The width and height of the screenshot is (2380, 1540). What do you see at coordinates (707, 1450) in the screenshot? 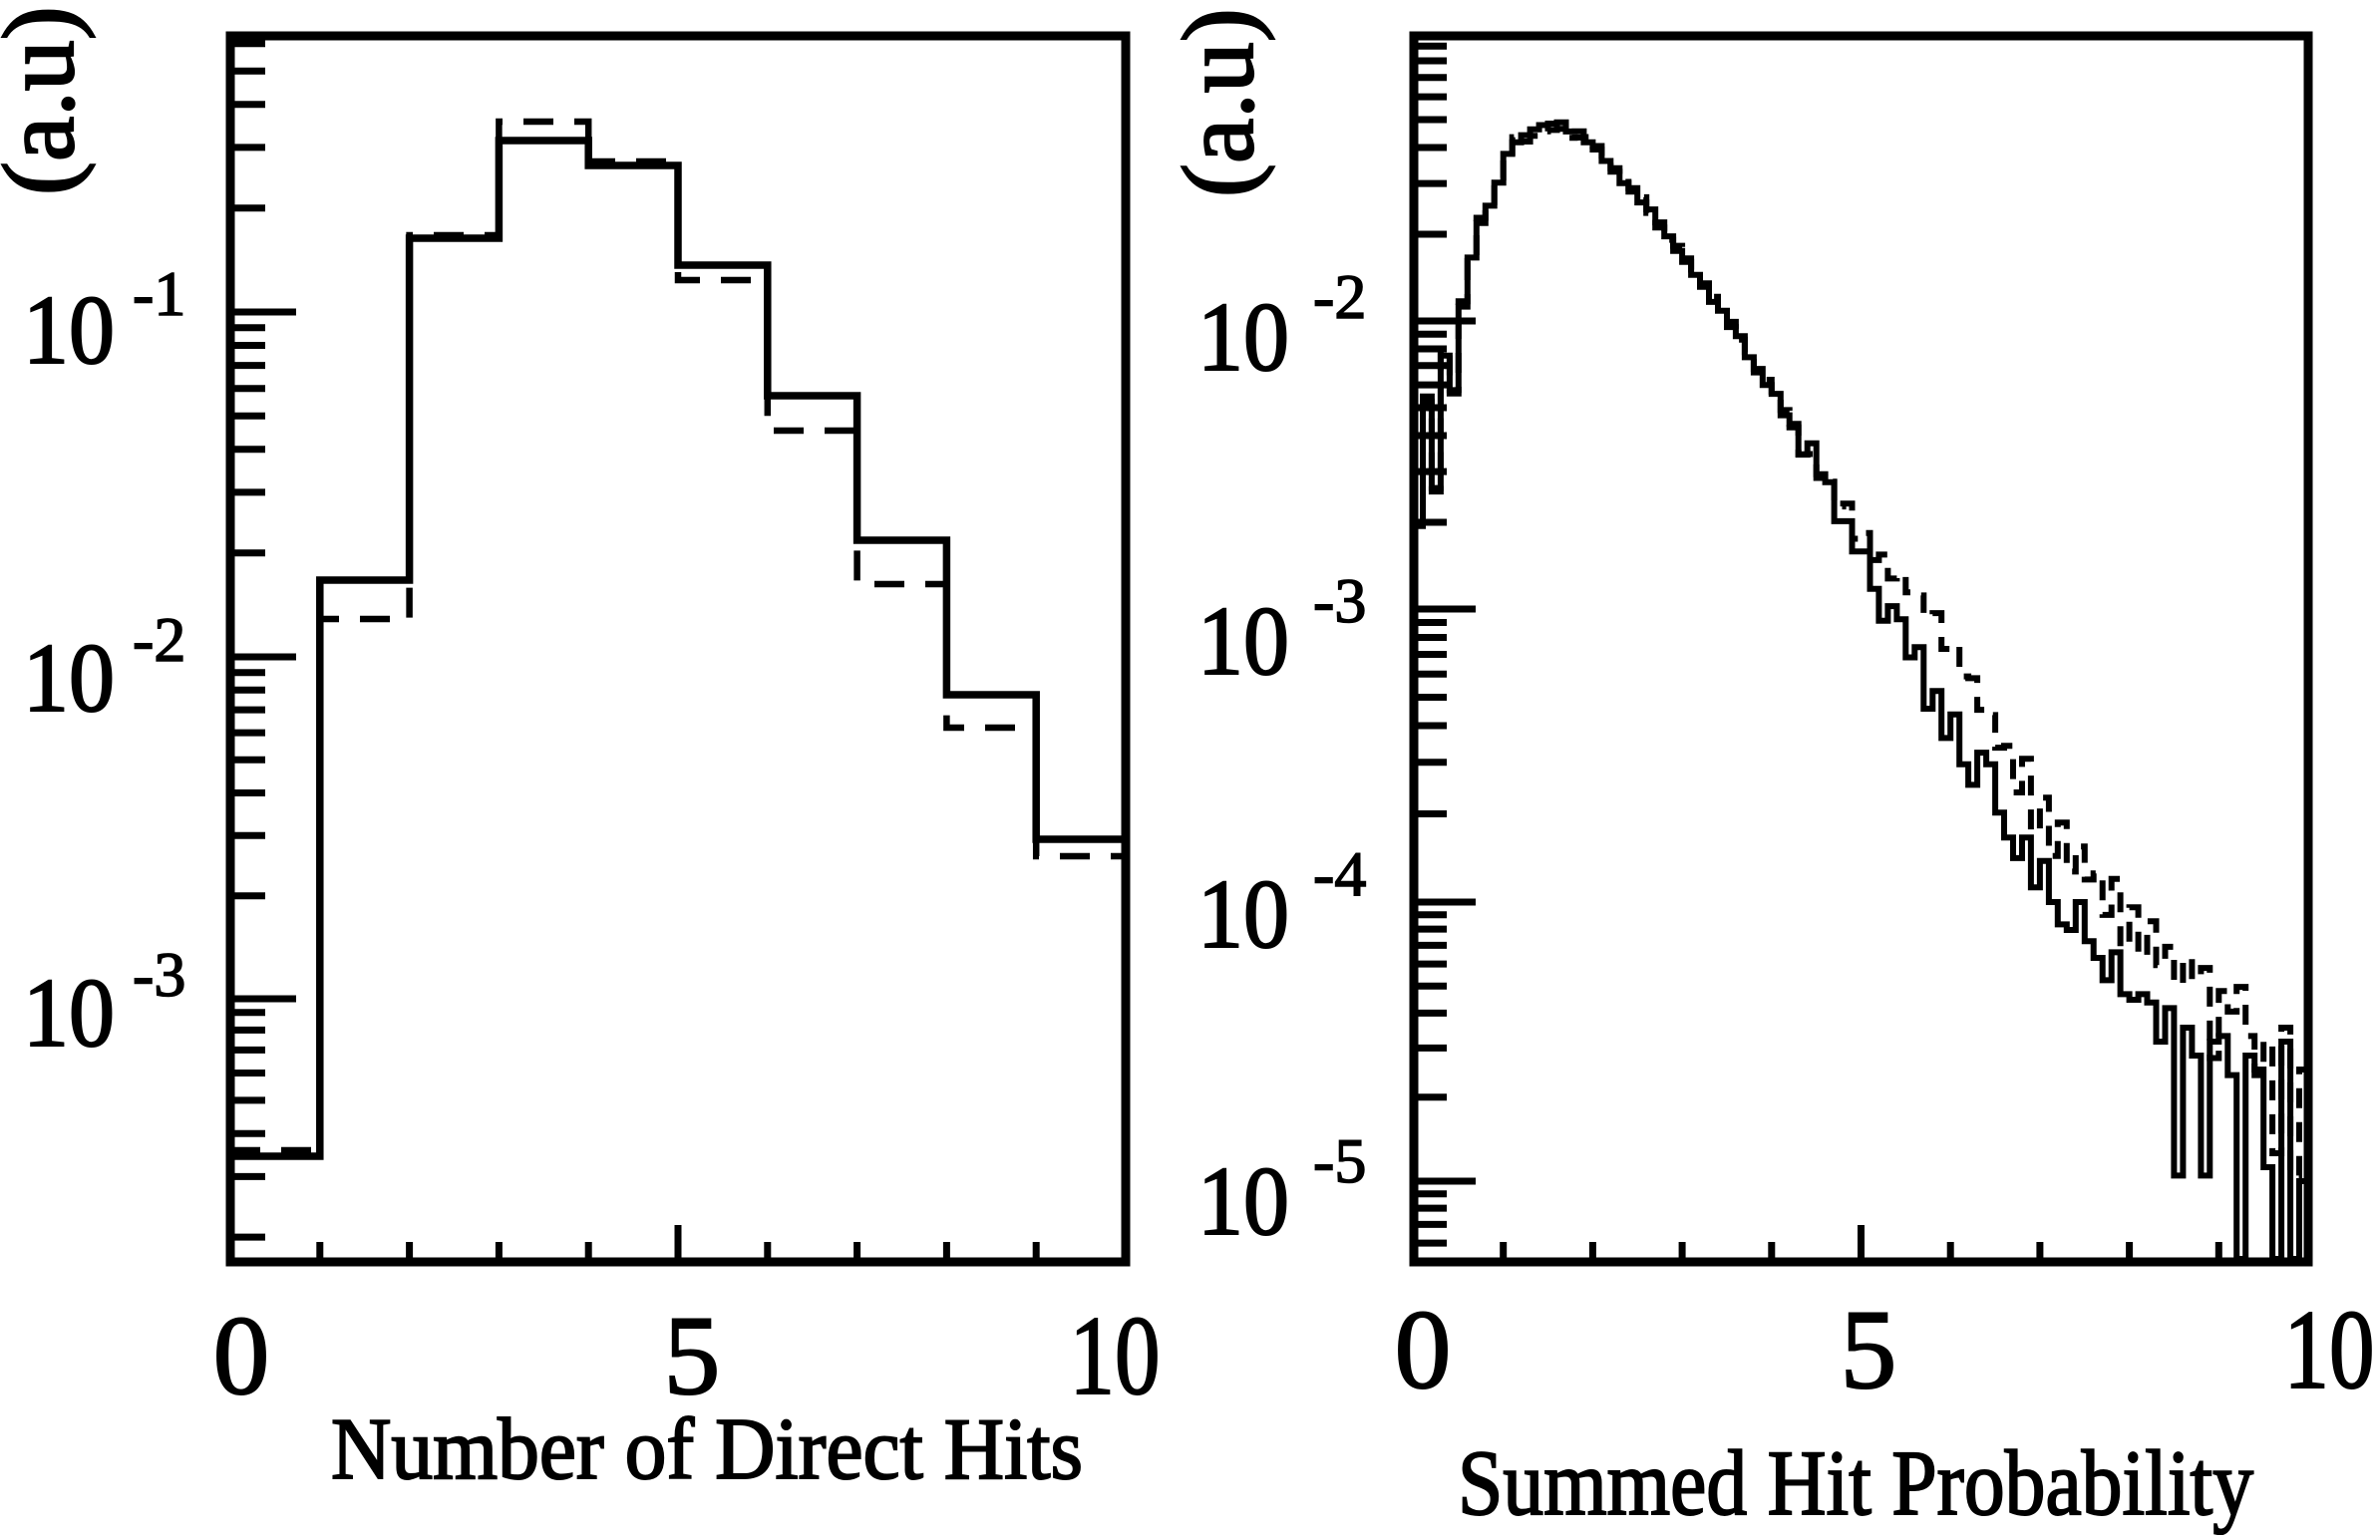
I see `svg-text: Number of Direct Hits` at bounding box center [707, 1450].